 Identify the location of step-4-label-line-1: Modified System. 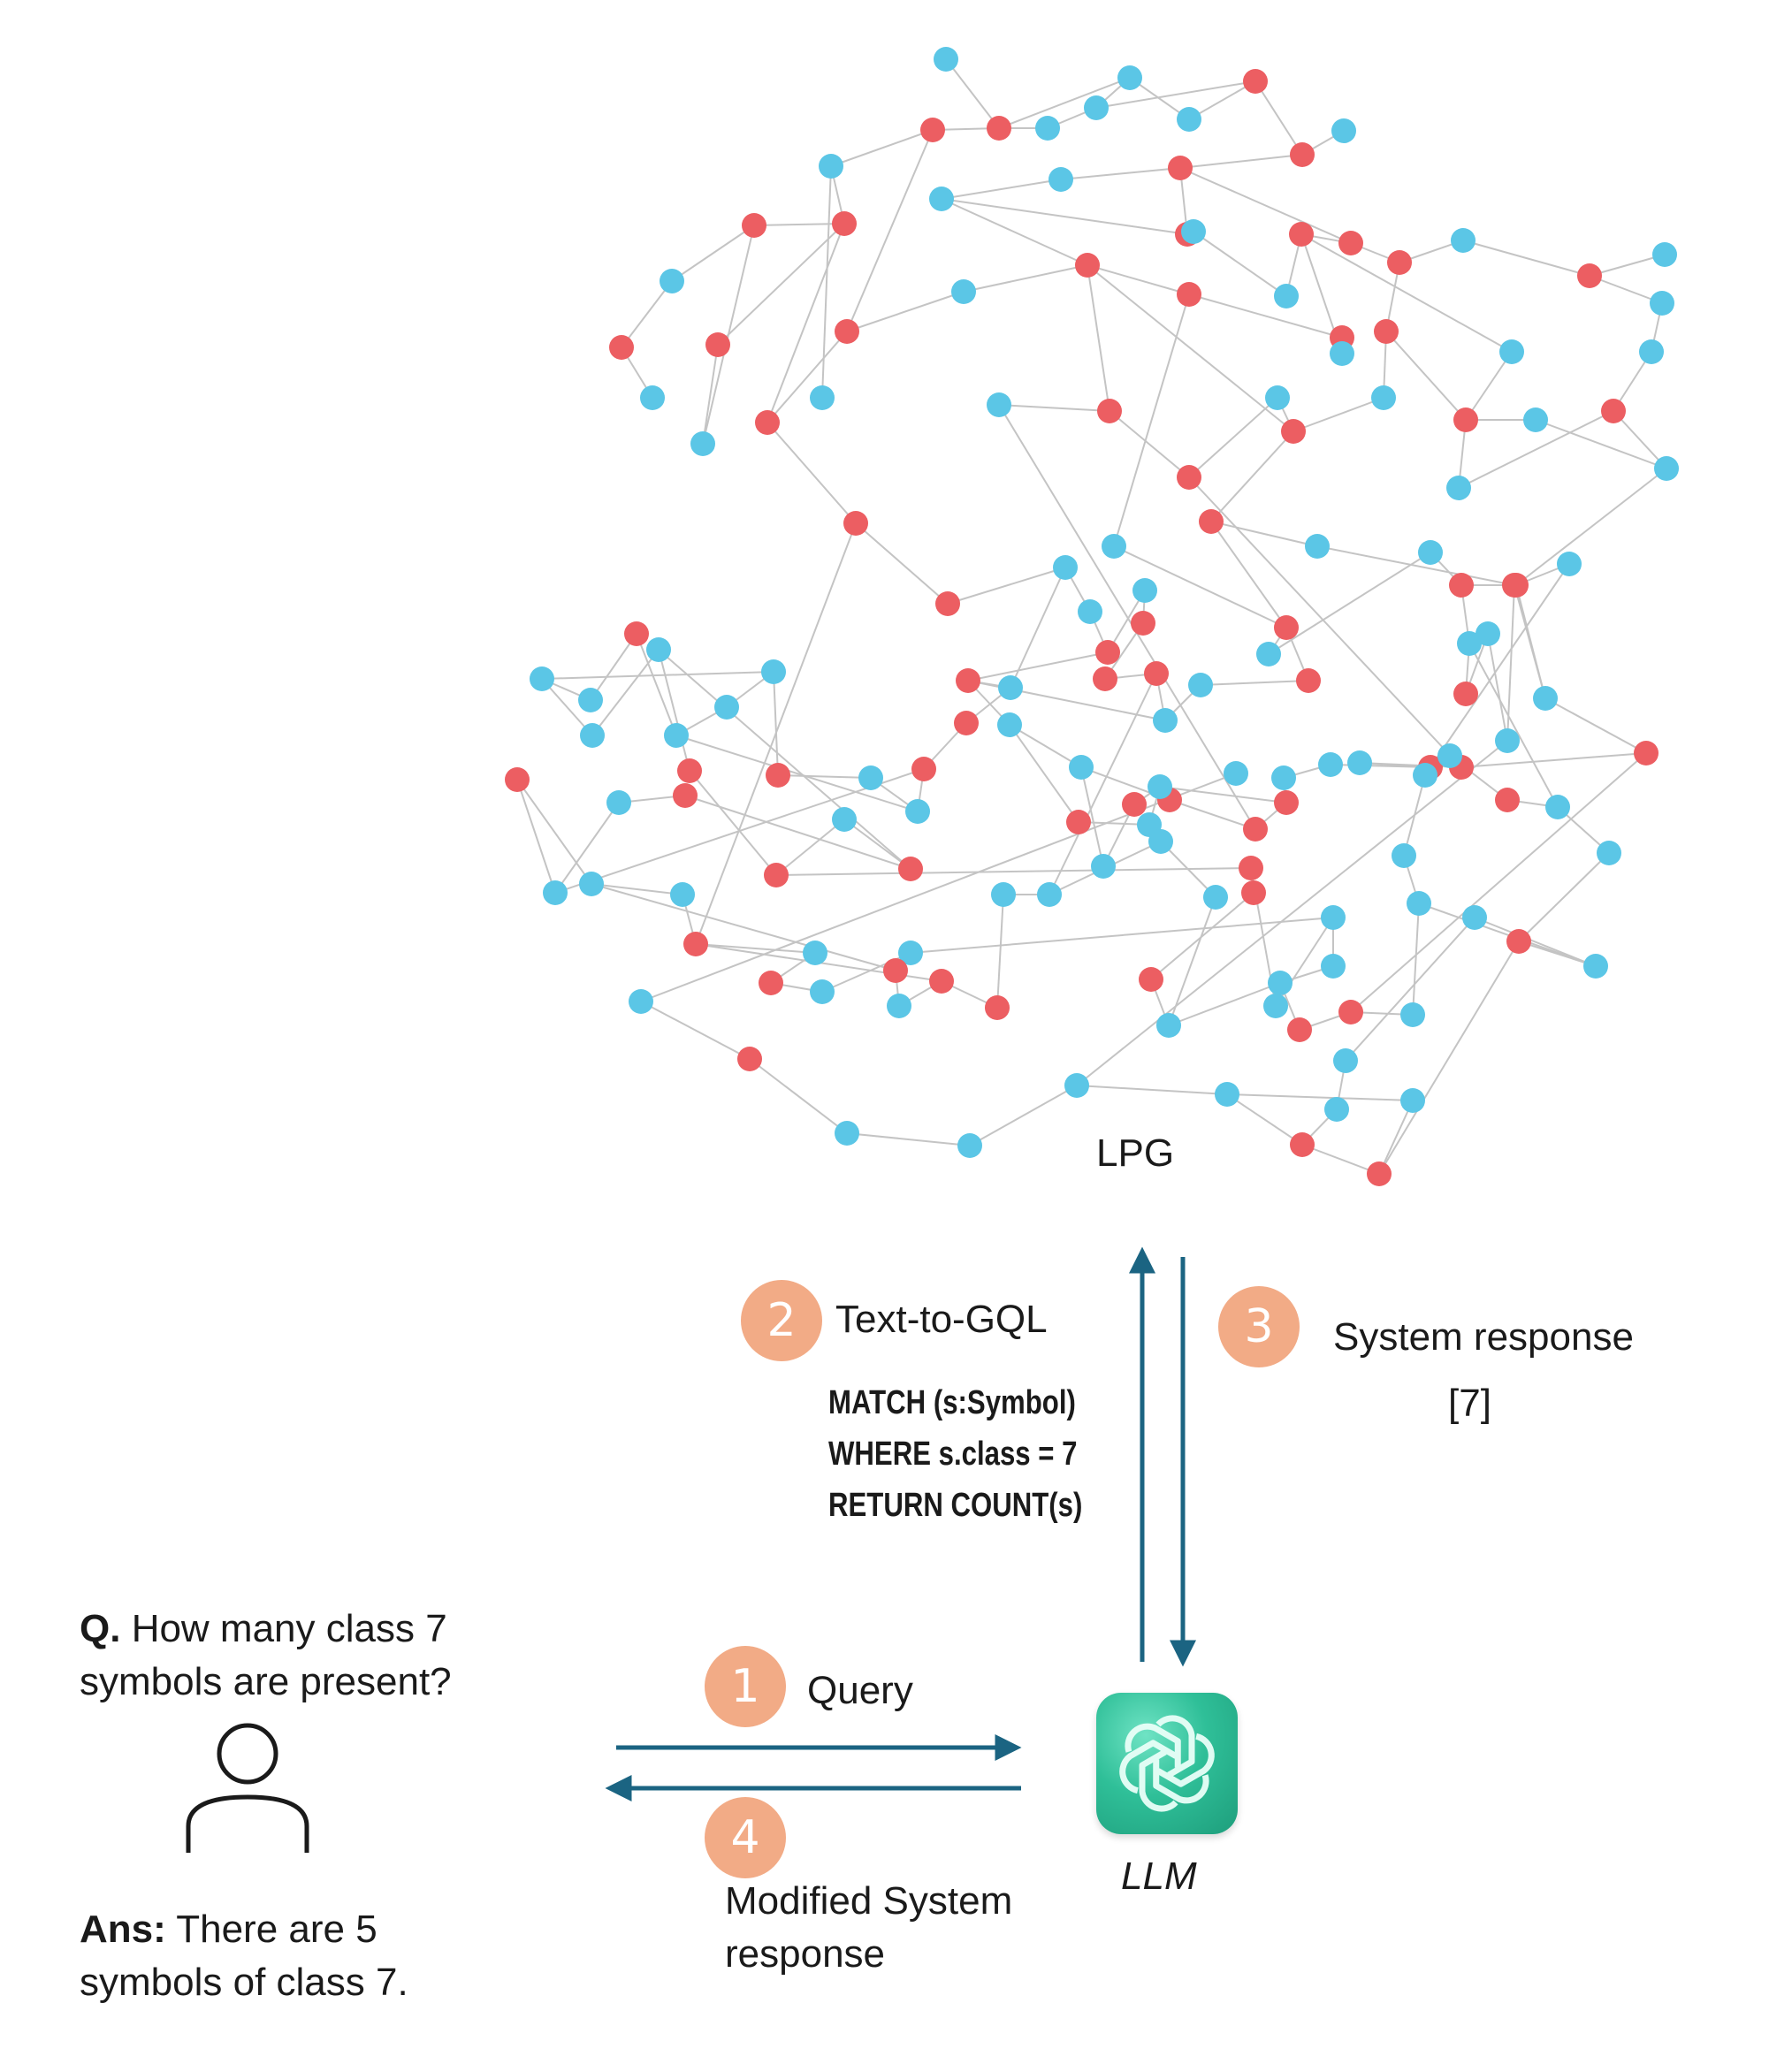
(869, 1901).